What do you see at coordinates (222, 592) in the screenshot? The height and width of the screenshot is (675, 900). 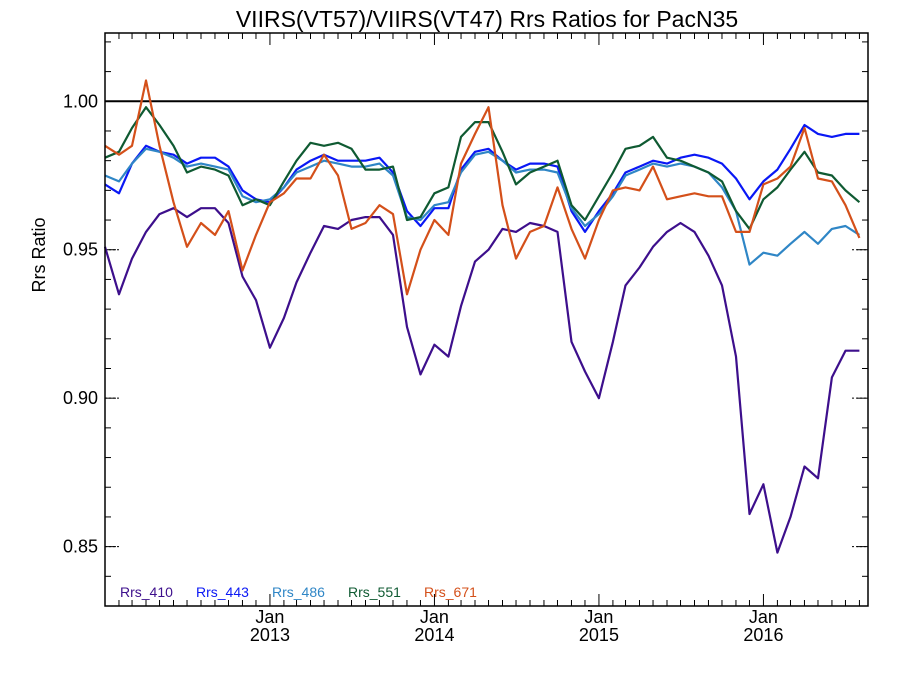 I see `legend-item-rrs-443: Rrs_443` at bounding box center [222, 592].